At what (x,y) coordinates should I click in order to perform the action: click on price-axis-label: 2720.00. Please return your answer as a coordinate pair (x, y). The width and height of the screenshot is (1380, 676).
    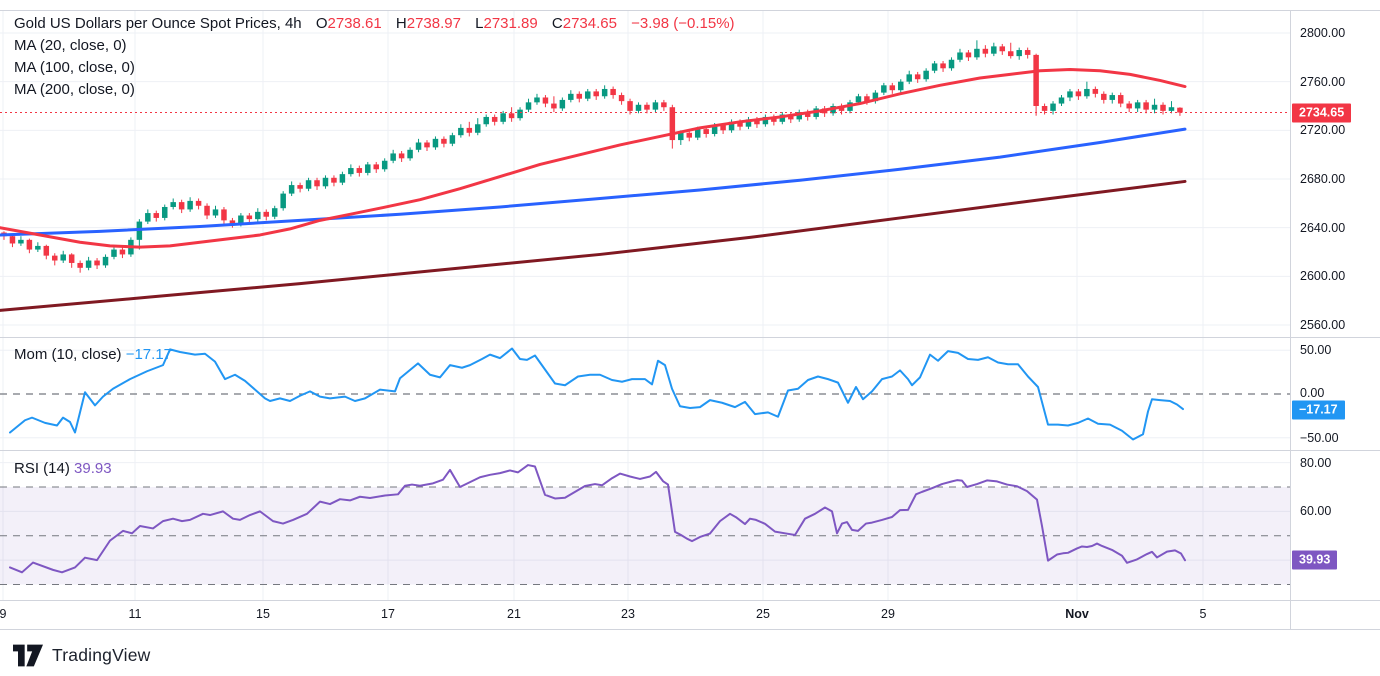
    Looking at the image, I should click on (1323, 130).